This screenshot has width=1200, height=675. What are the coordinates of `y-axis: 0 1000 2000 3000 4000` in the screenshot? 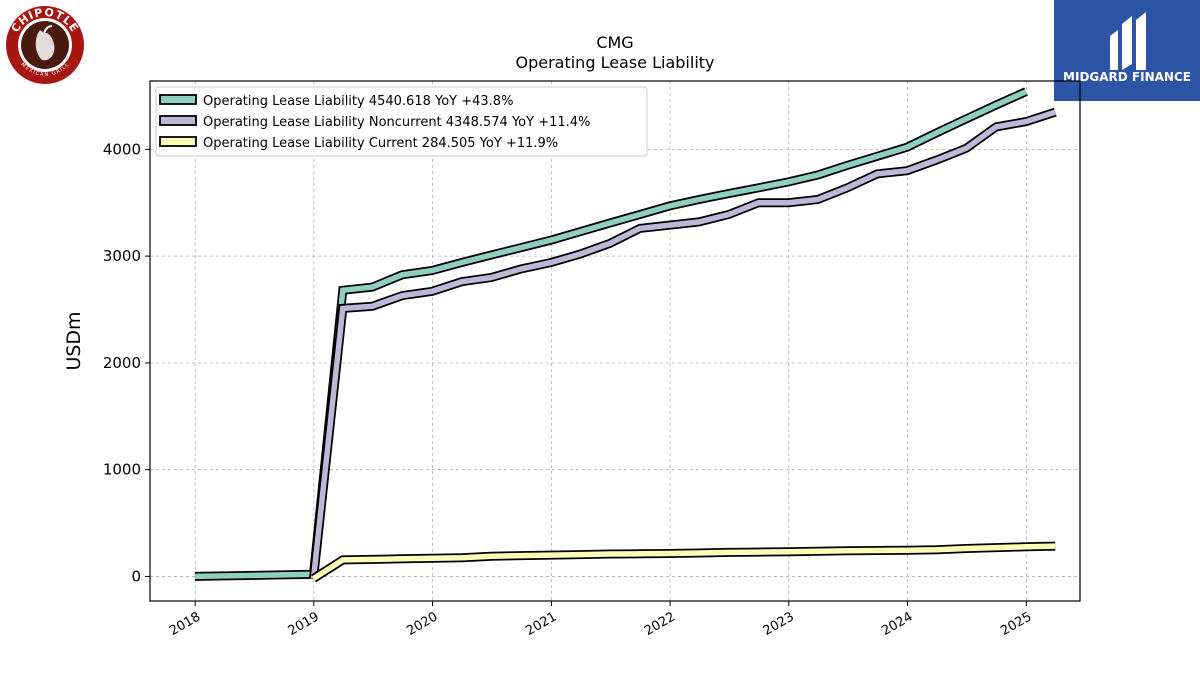 It's located at (126, 362).